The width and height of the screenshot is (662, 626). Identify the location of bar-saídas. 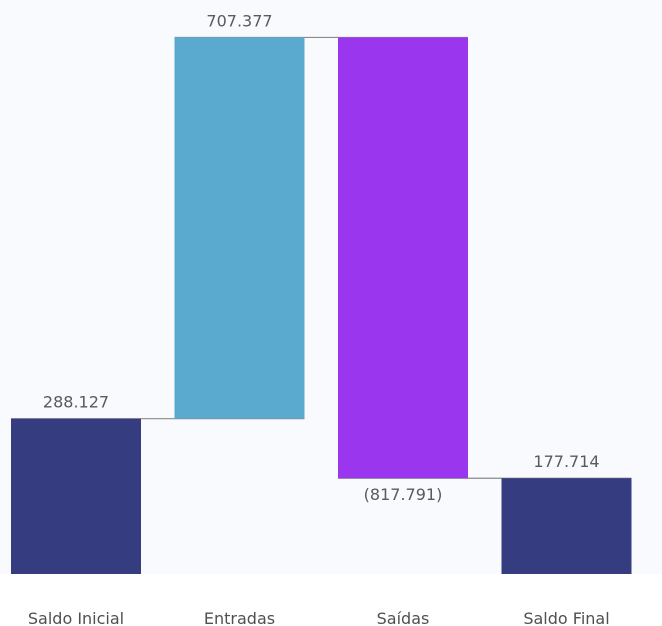
(403, 258).